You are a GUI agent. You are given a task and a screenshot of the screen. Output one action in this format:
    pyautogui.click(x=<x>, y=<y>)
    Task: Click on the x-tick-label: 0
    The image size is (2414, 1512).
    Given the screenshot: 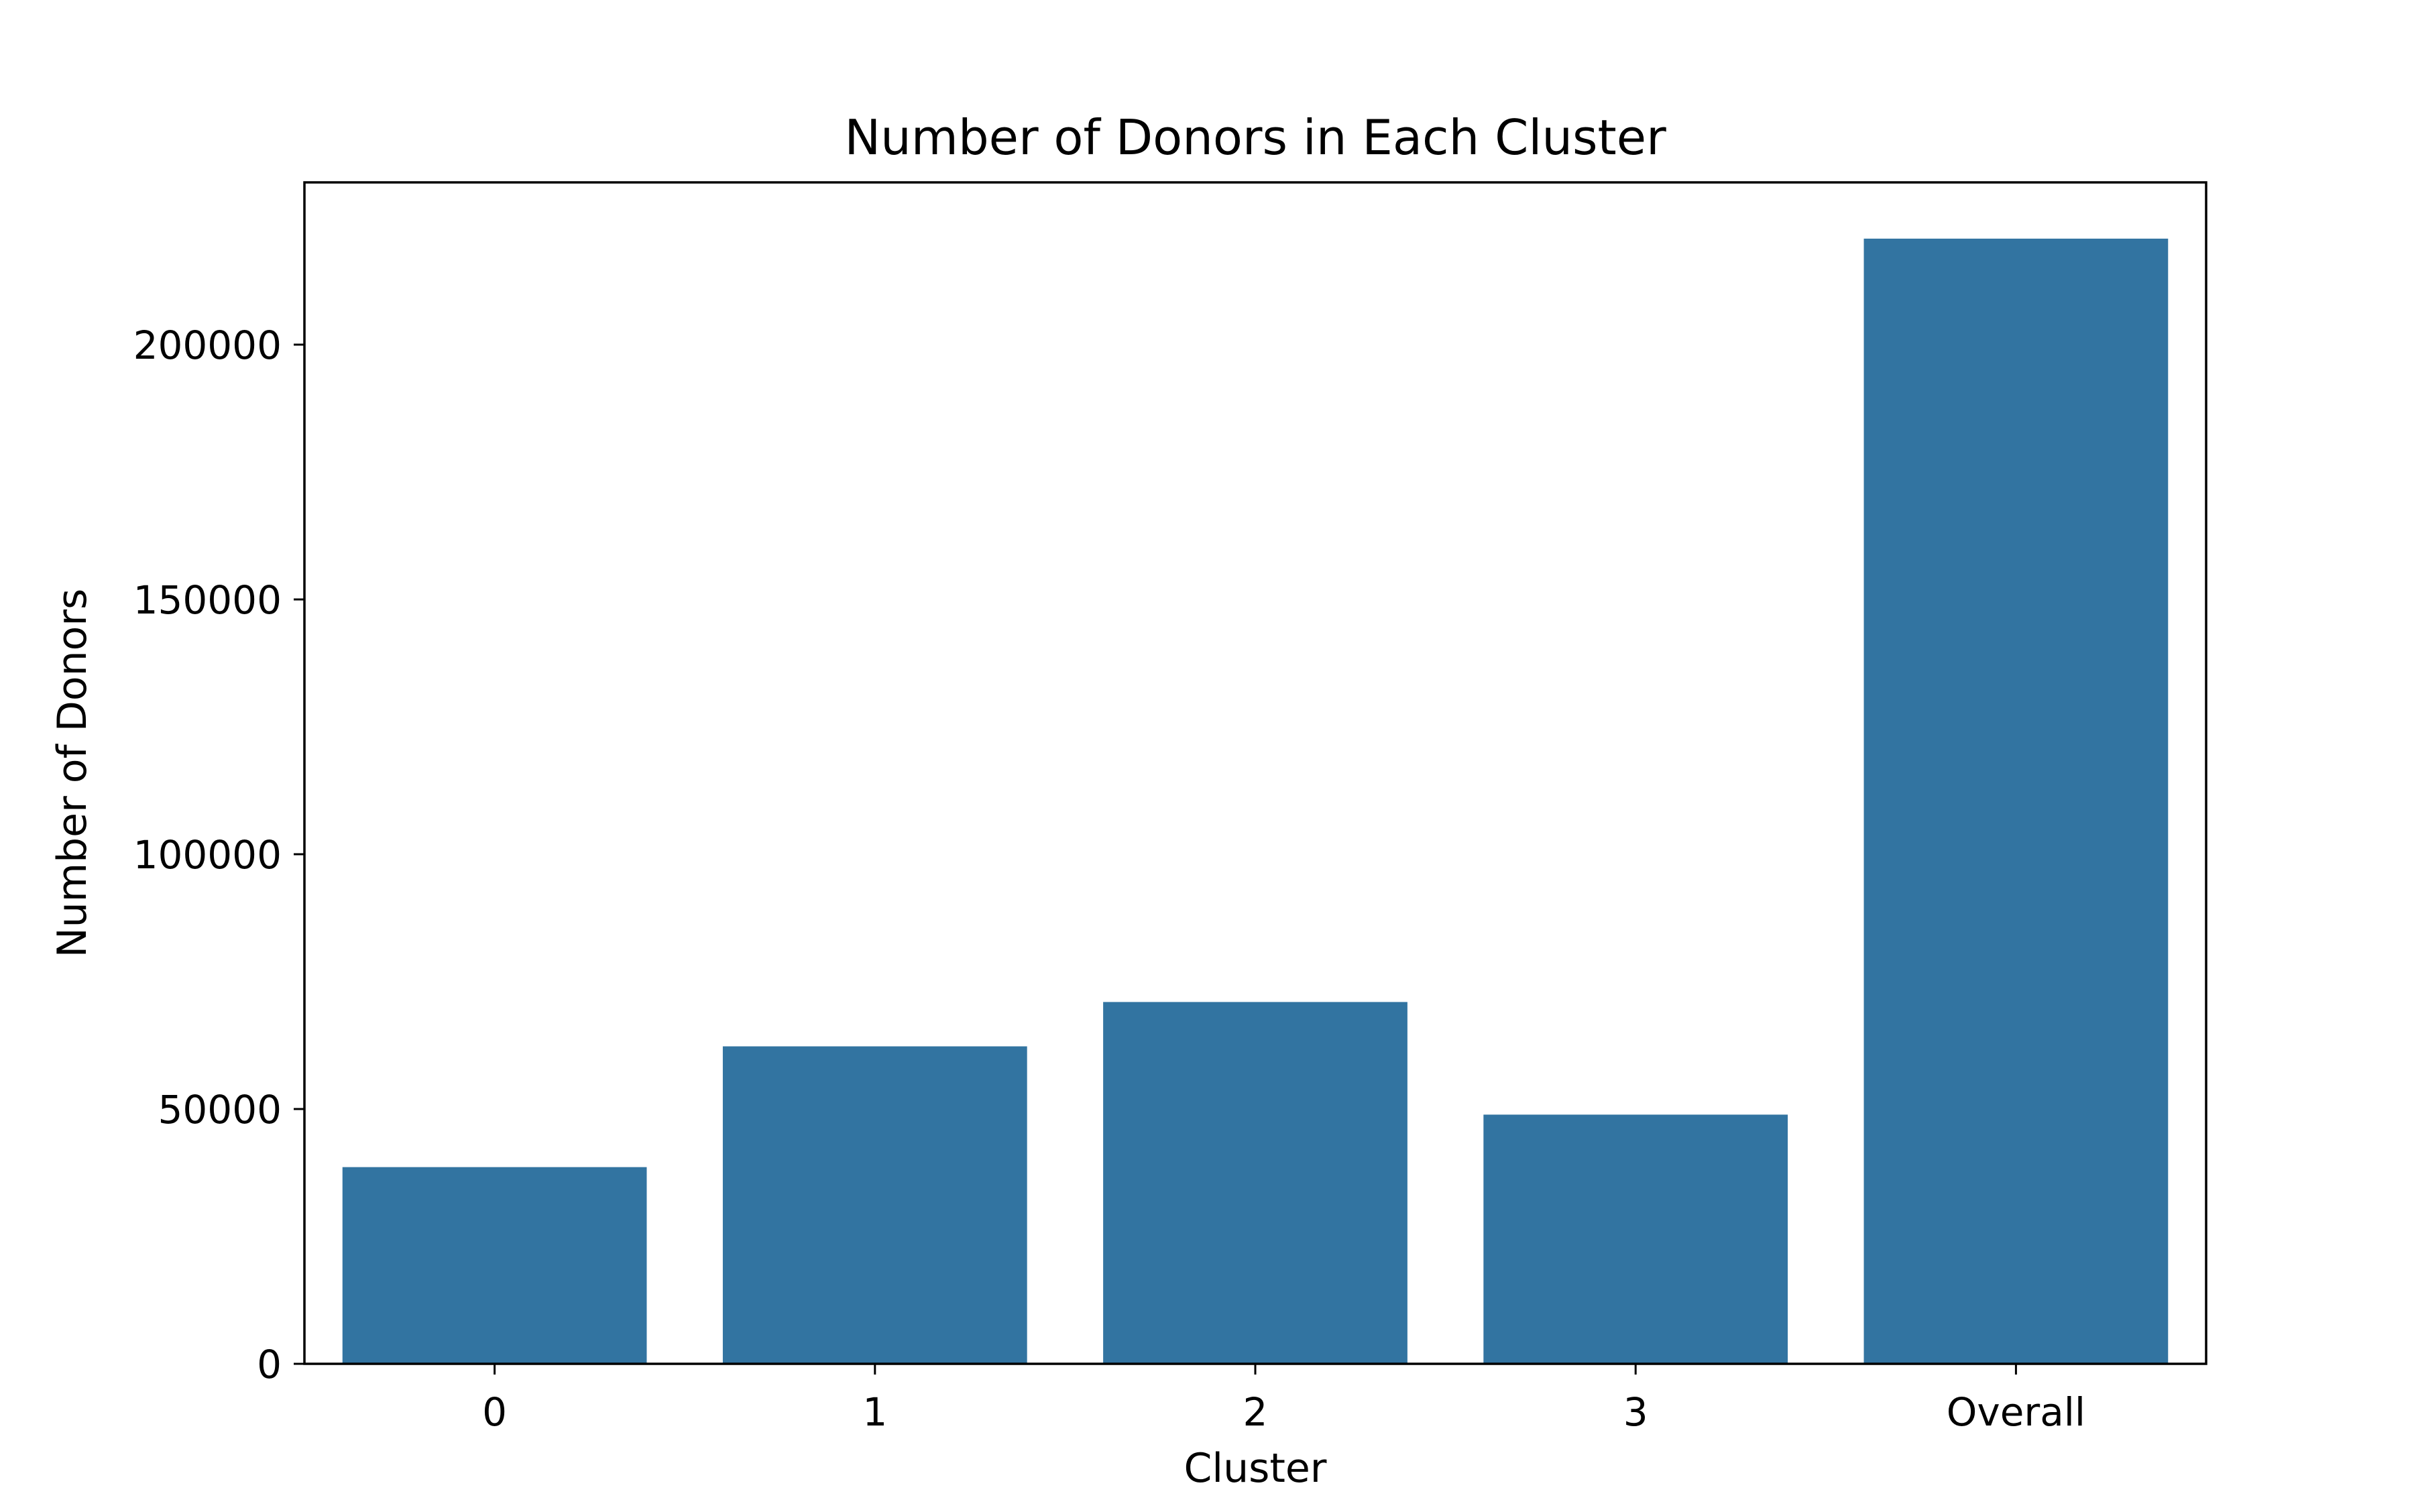 What is the action you would take?
    pyautogui.click(x=494, y=1412)
    